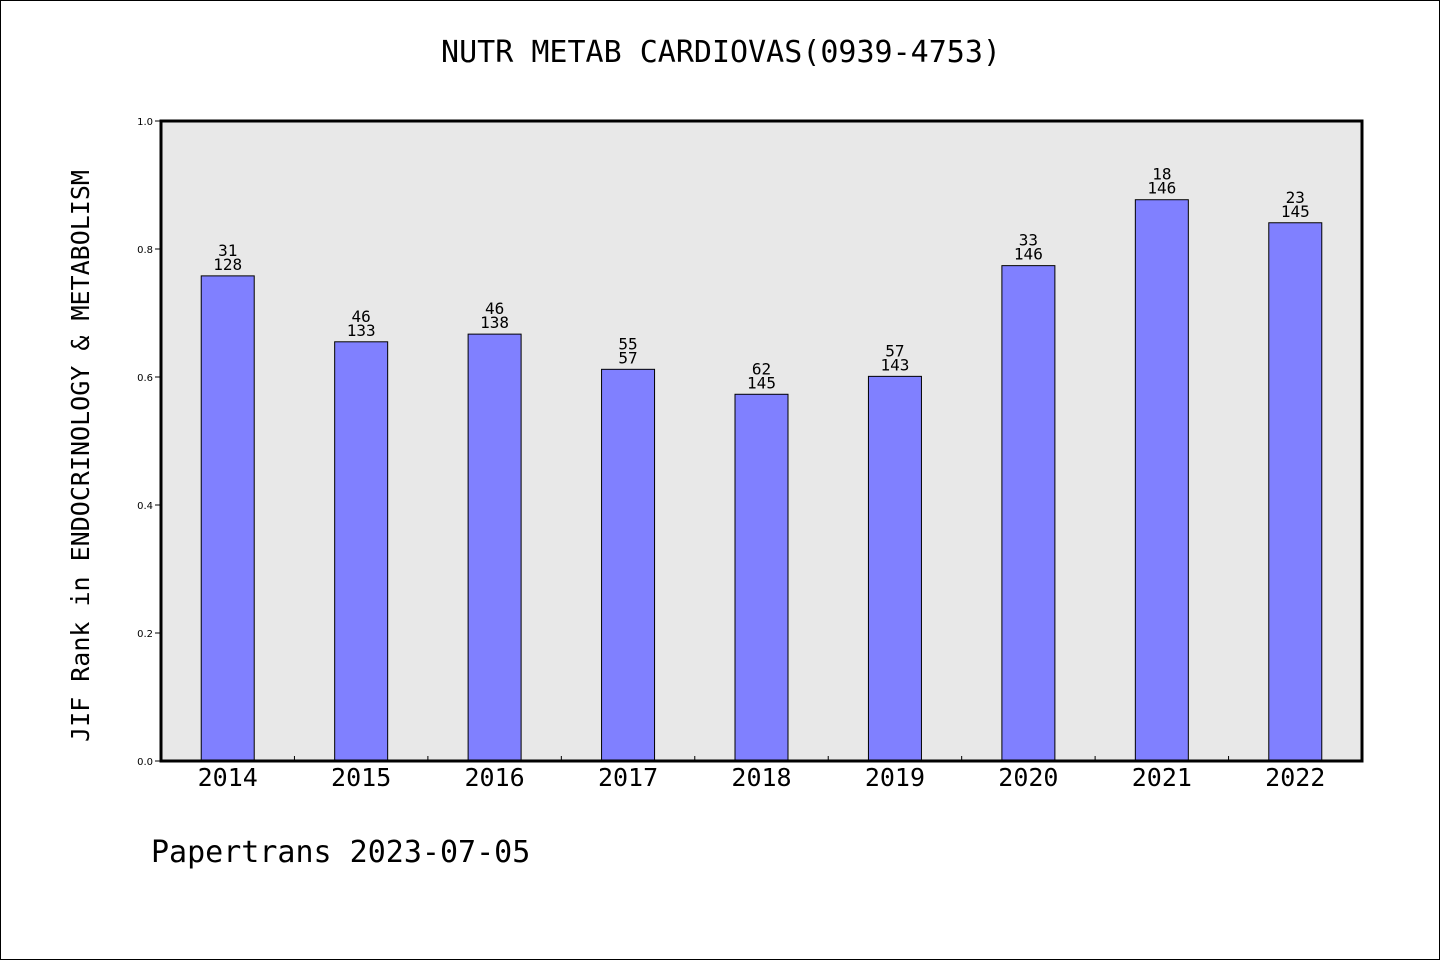 This screenshot has width=1440, height=961. Describe the element at coordinates (228, 777) in the screenshot. I see `x-tick-label: 2014` at that location.